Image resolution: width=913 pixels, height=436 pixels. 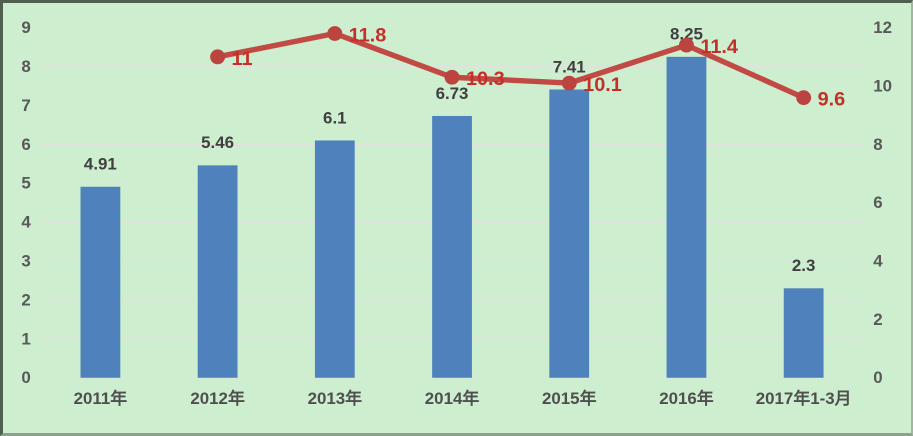 What do you see at coordinates (26, 222) in the screenshot?
I see `y-axis-left-tick: 4` at bounding box center [26, 222].